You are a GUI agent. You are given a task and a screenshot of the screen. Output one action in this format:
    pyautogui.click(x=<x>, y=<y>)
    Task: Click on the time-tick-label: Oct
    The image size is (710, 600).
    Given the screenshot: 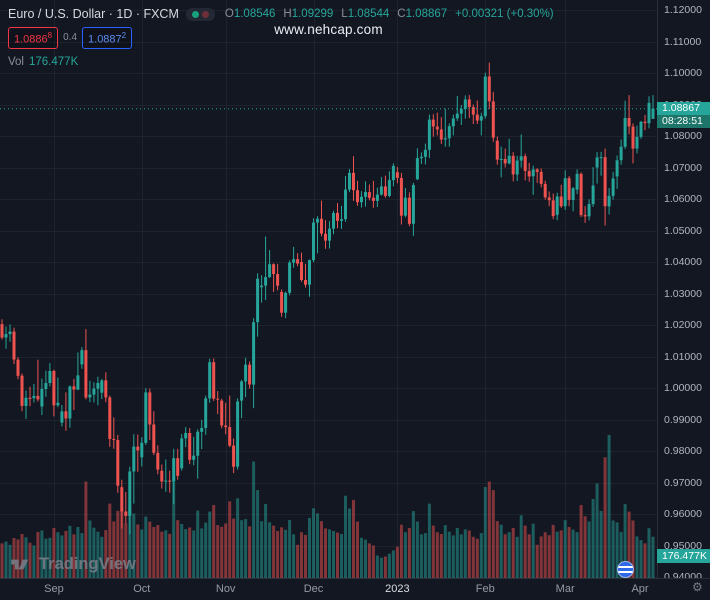 What is the action you would take?
    pyautogui.click(x=142, y=589)
    